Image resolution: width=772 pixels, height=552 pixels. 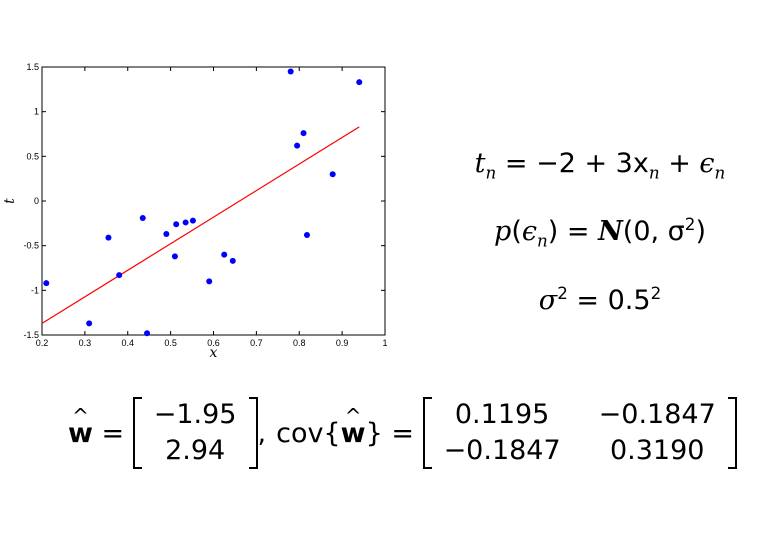 What do you see at coordinates (85, 343) in the screenshot?
I see `x-tick-label: 0.3` at bounding box center [85, 343].